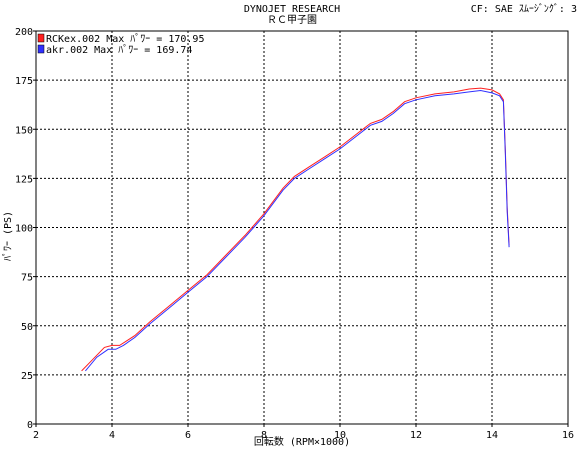 This screenshot has width=585, height=449. I want to click on x-axis-label: 回転数 (RPM×1000), so click(302, 441).